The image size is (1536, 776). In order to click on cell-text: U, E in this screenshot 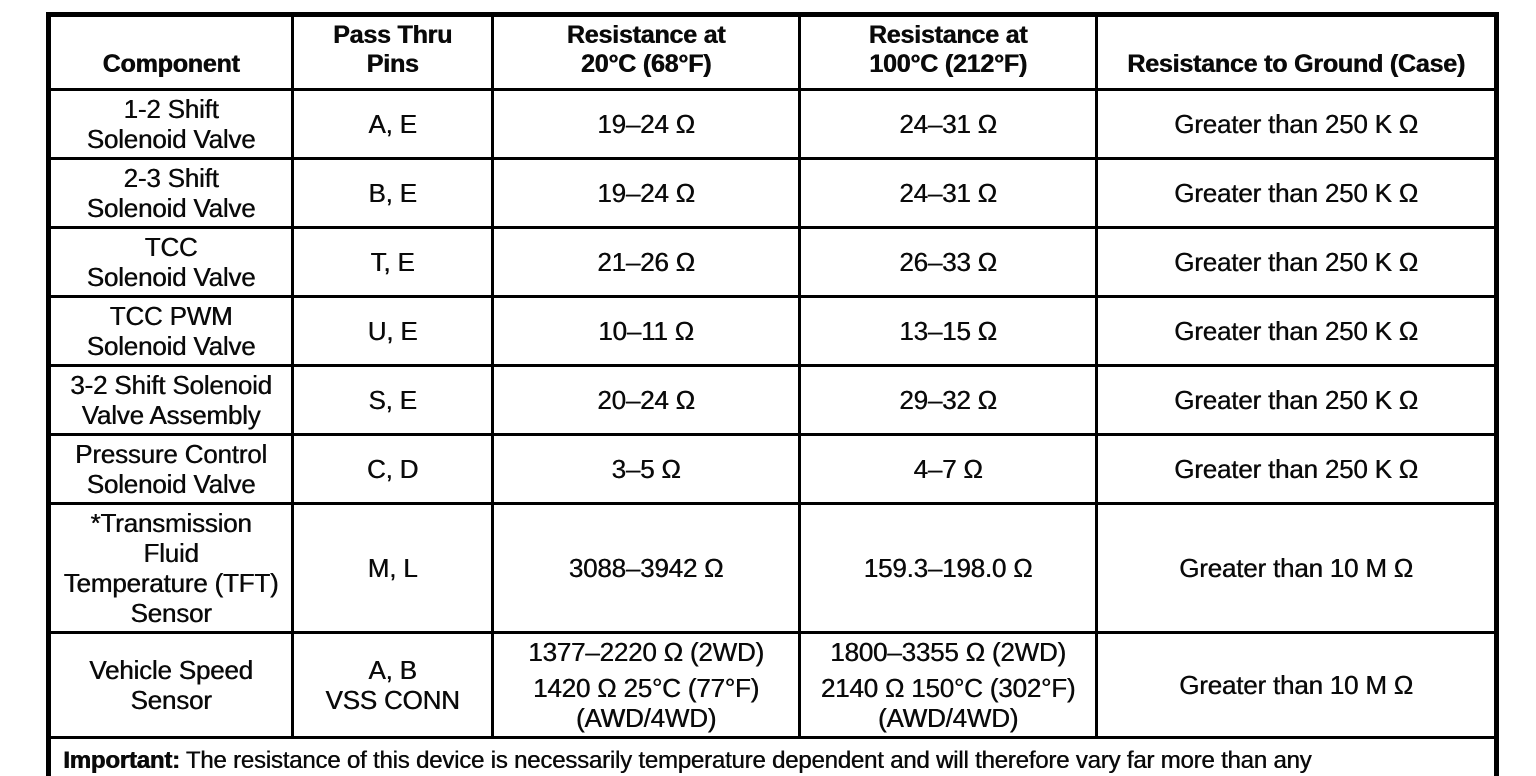, I will do `click(392, 331)`.